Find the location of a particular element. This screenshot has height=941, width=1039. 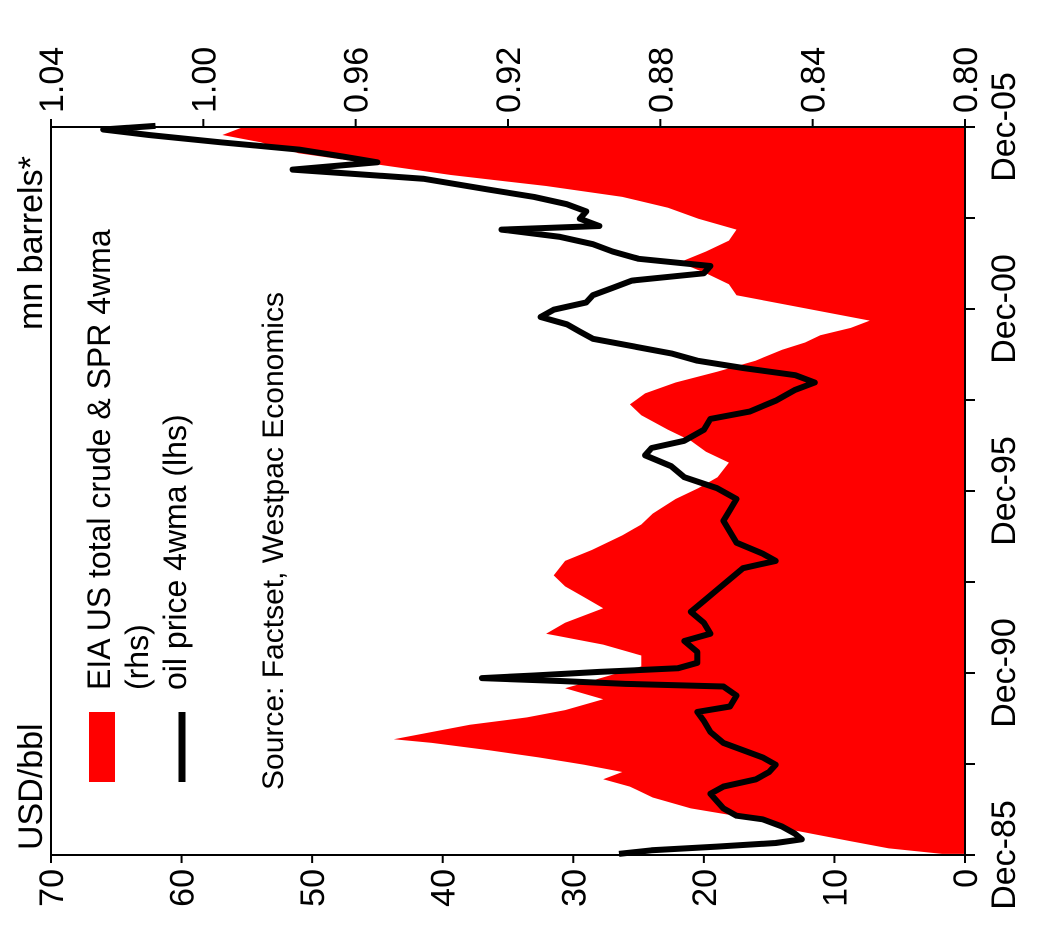

legend-entry-area: EIA US total crude & SPR 4wma is located at coordinates (99, 459).